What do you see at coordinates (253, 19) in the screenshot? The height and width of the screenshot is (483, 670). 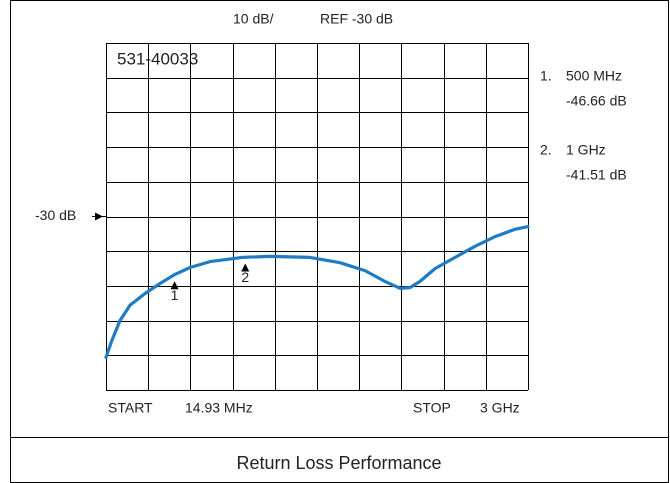 I see `scale-label: 10 dB/` at bounding box center [253, 19].